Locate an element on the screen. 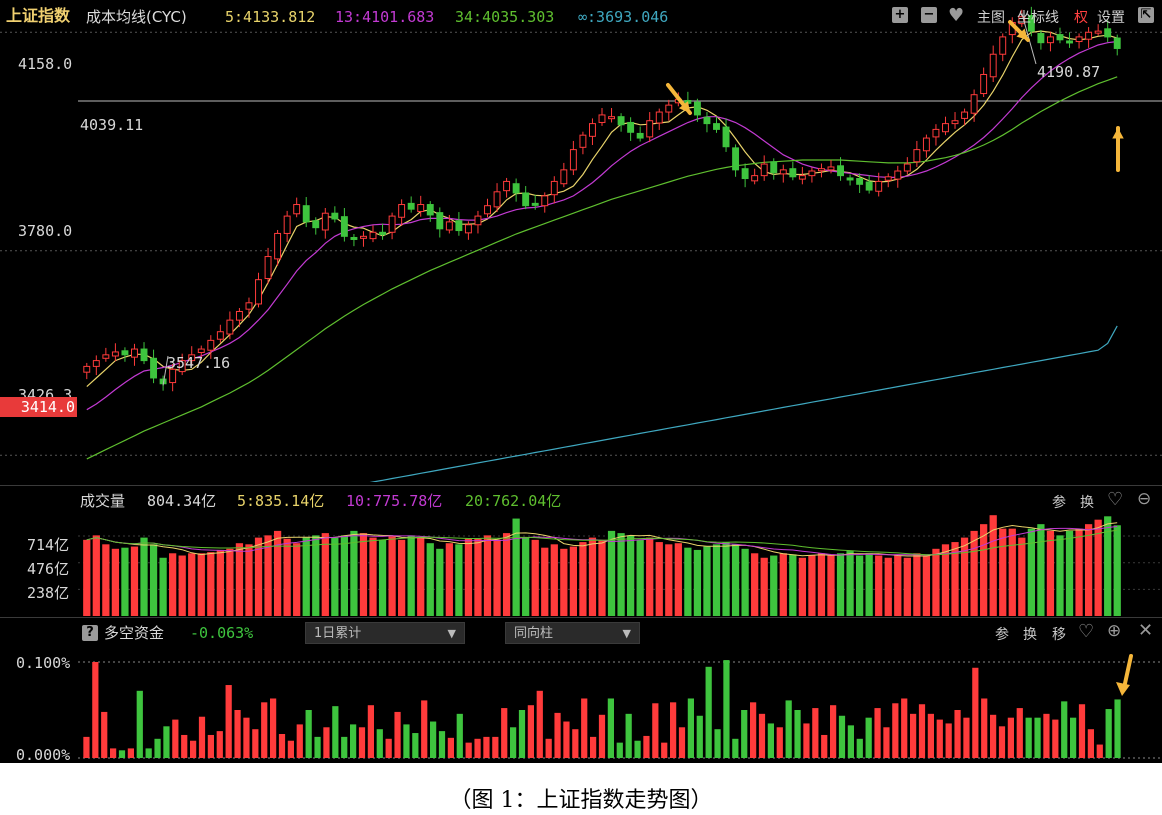  volume-swap-button: 换 is located at coordinates (1087, 503).